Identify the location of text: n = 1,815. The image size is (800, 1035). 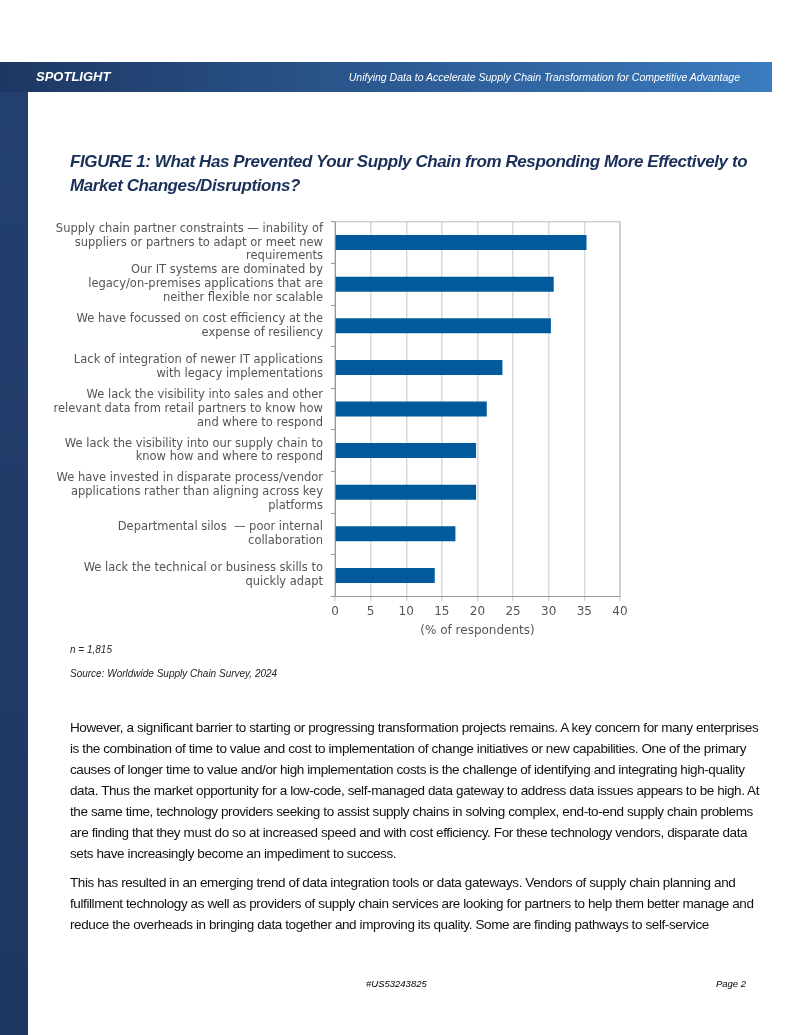
(91, 649).